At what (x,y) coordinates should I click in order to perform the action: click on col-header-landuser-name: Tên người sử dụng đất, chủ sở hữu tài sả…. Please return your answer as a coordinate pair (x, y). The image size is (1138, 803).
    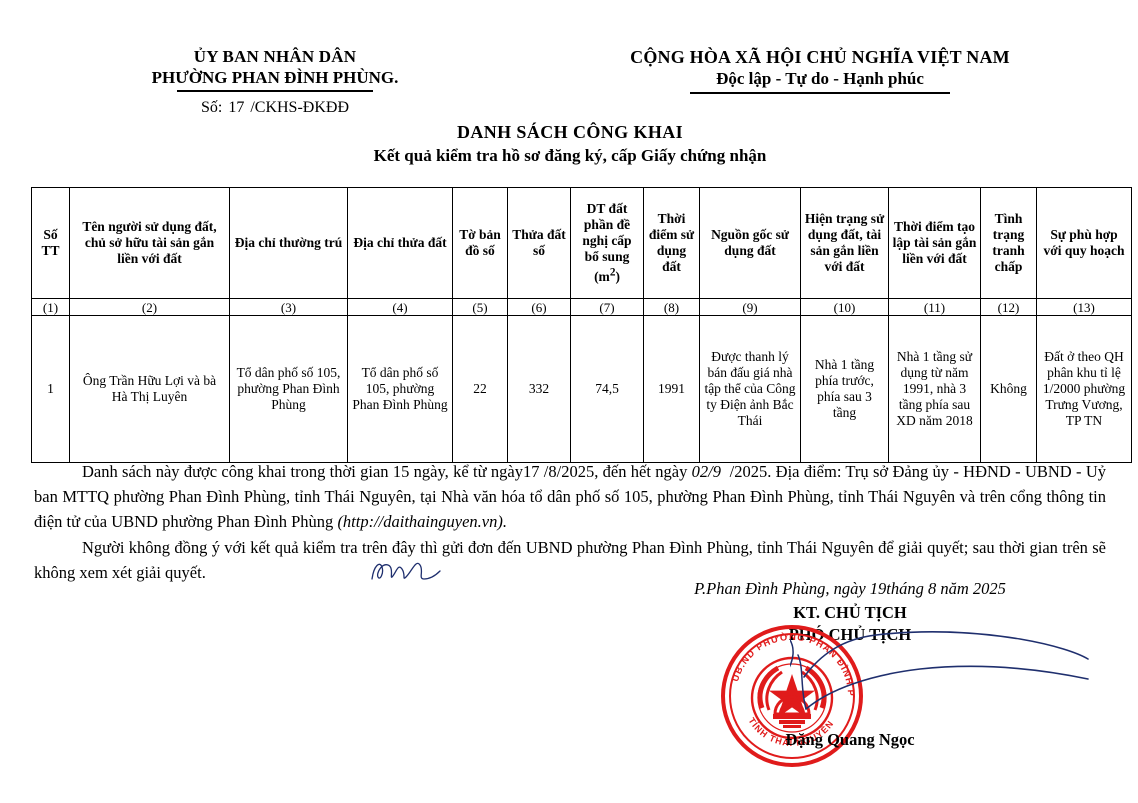
    Looking at the image, I should click on (149, 243).